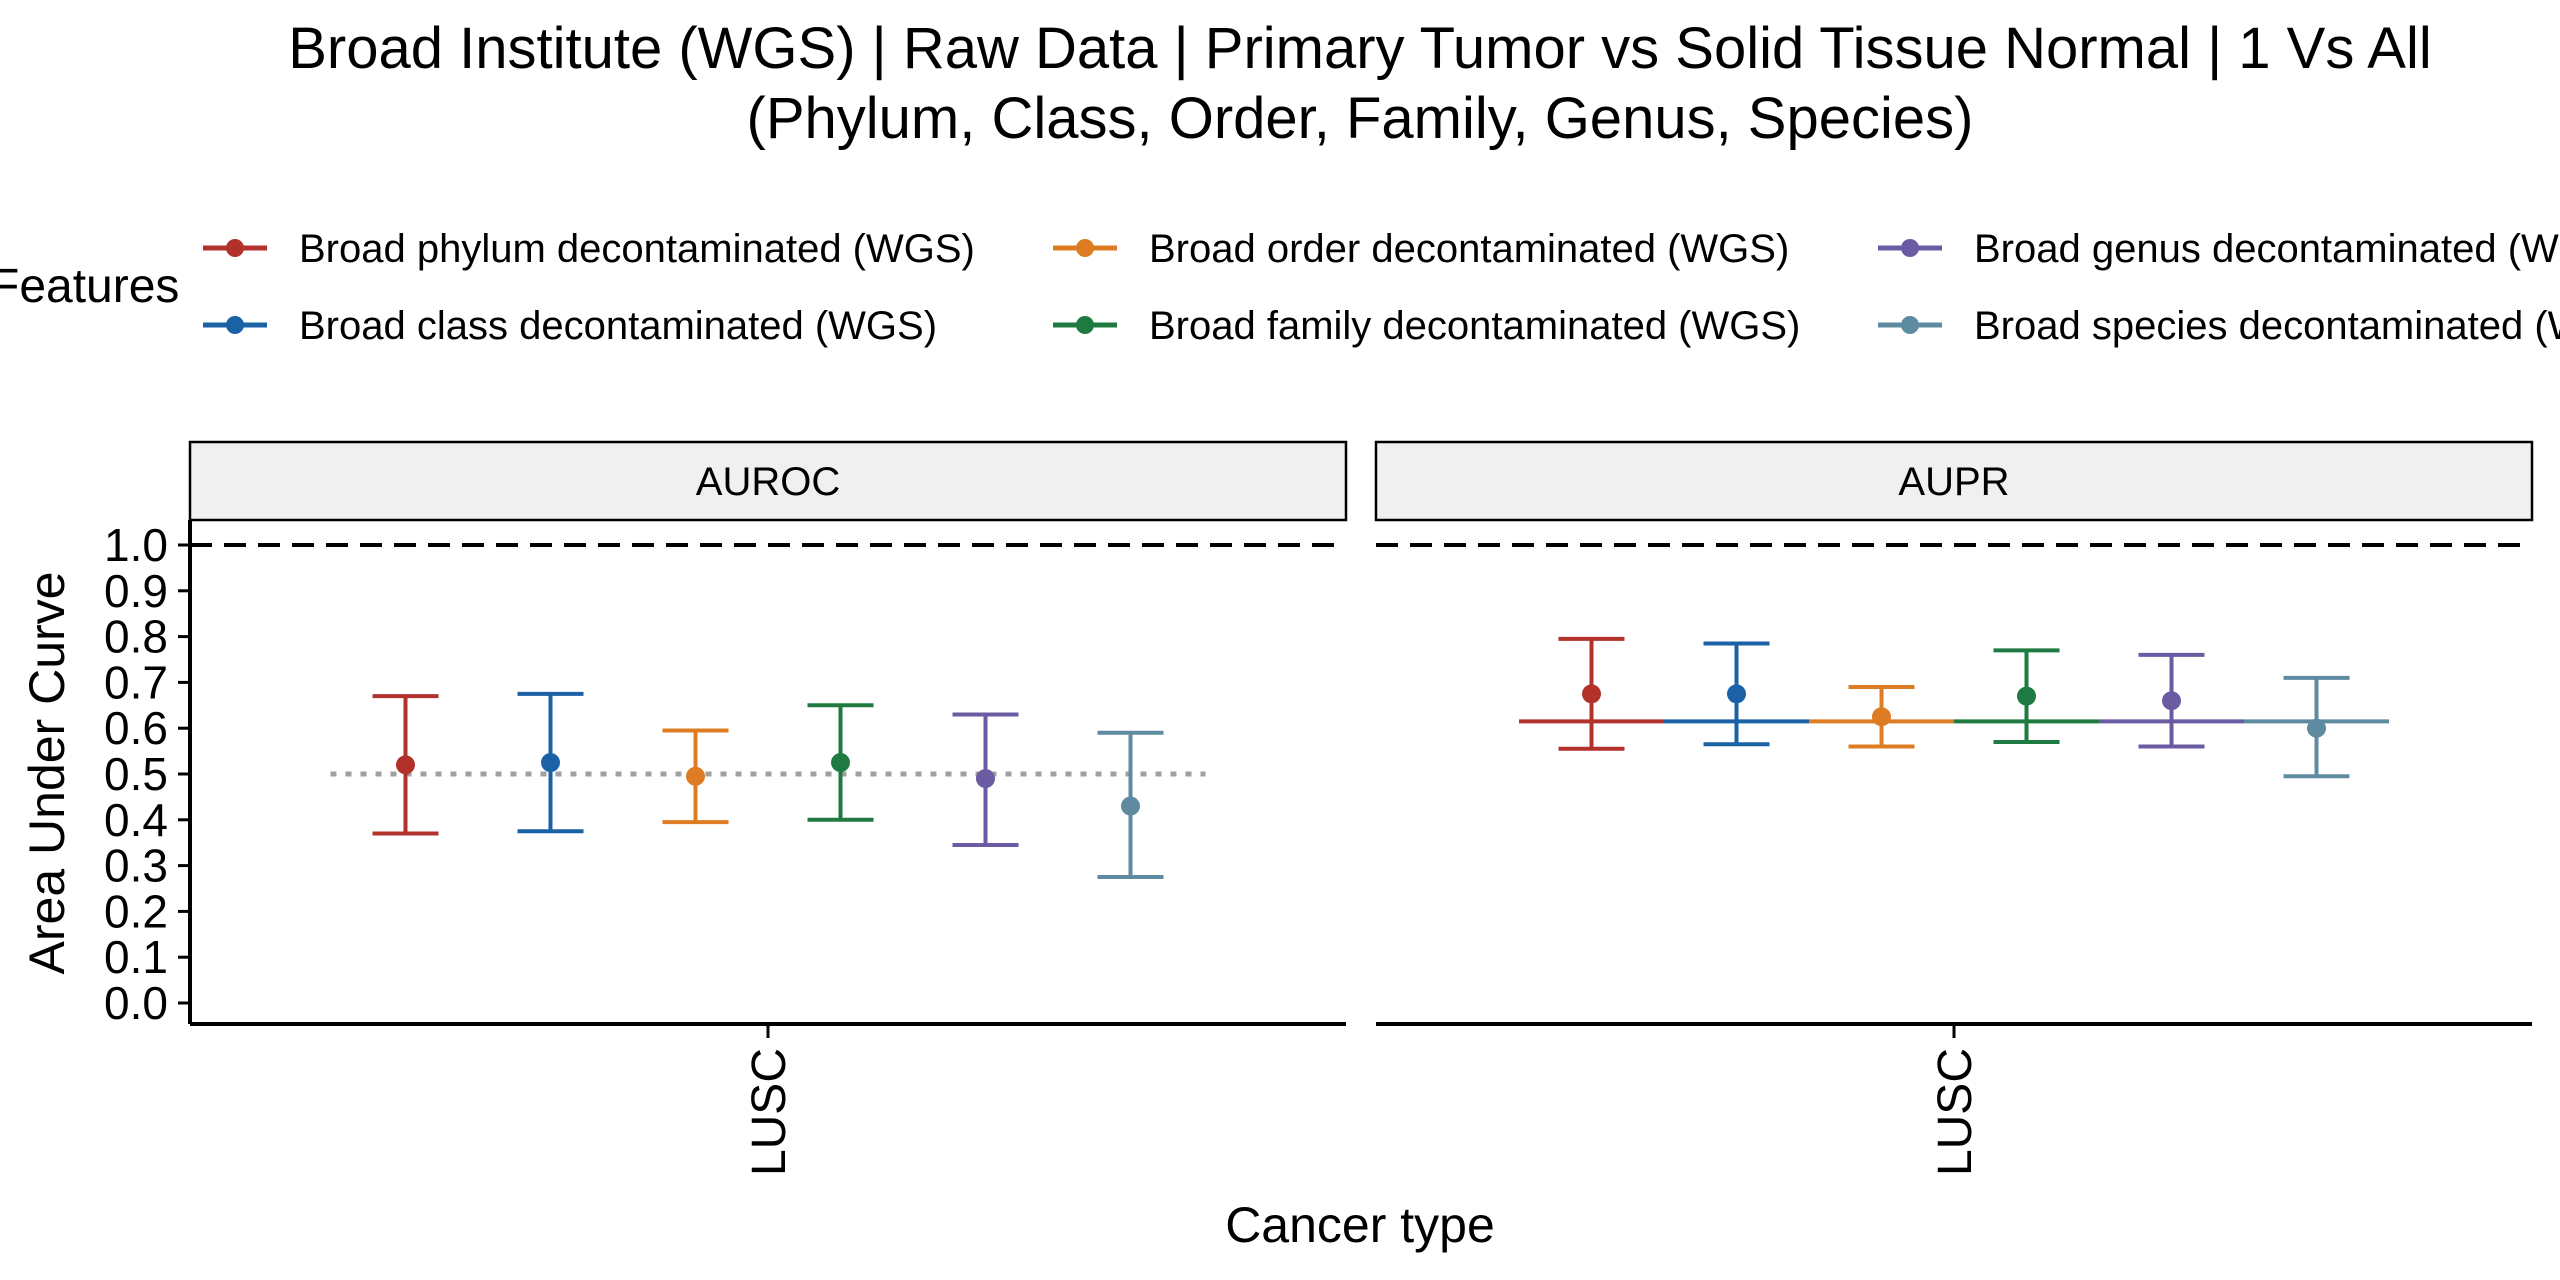 This screenshot has width=2560, height=1280. What do you see at coordinates (136, 774) in the screenshot?
I see `y-tick-label: 0.5` at bounding box center [136, 774].